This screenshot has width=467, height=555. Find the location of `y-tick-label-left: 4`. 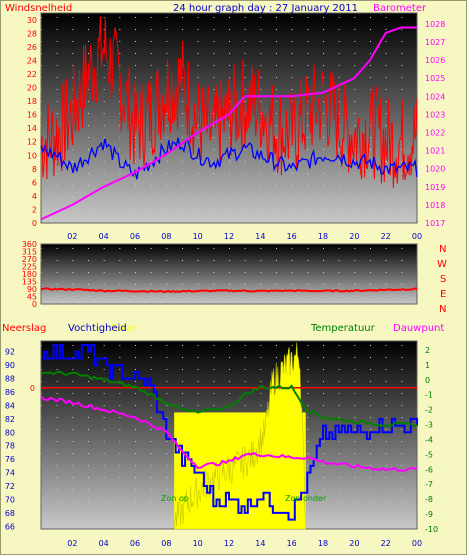

y-tick-label-left: 4 is located at coordinates (34, 196).